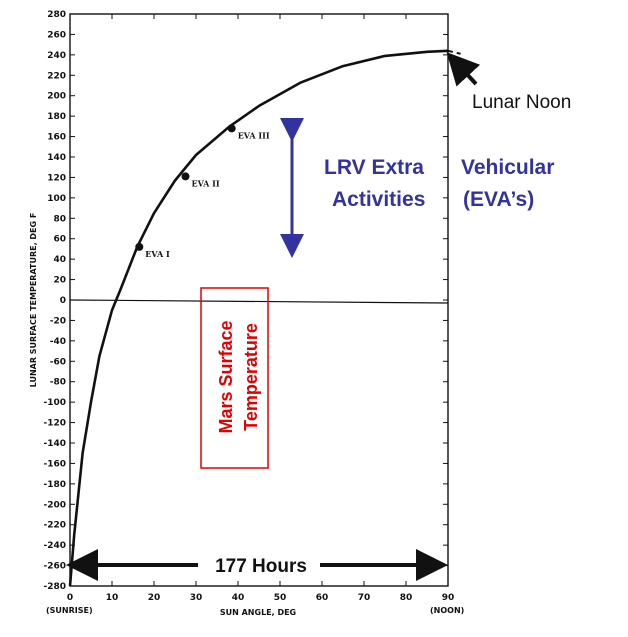  What do you see at coordinates (54, 424) in the screenshot?
I see `y-tick-label: -120` at bounding box center [54, 424].